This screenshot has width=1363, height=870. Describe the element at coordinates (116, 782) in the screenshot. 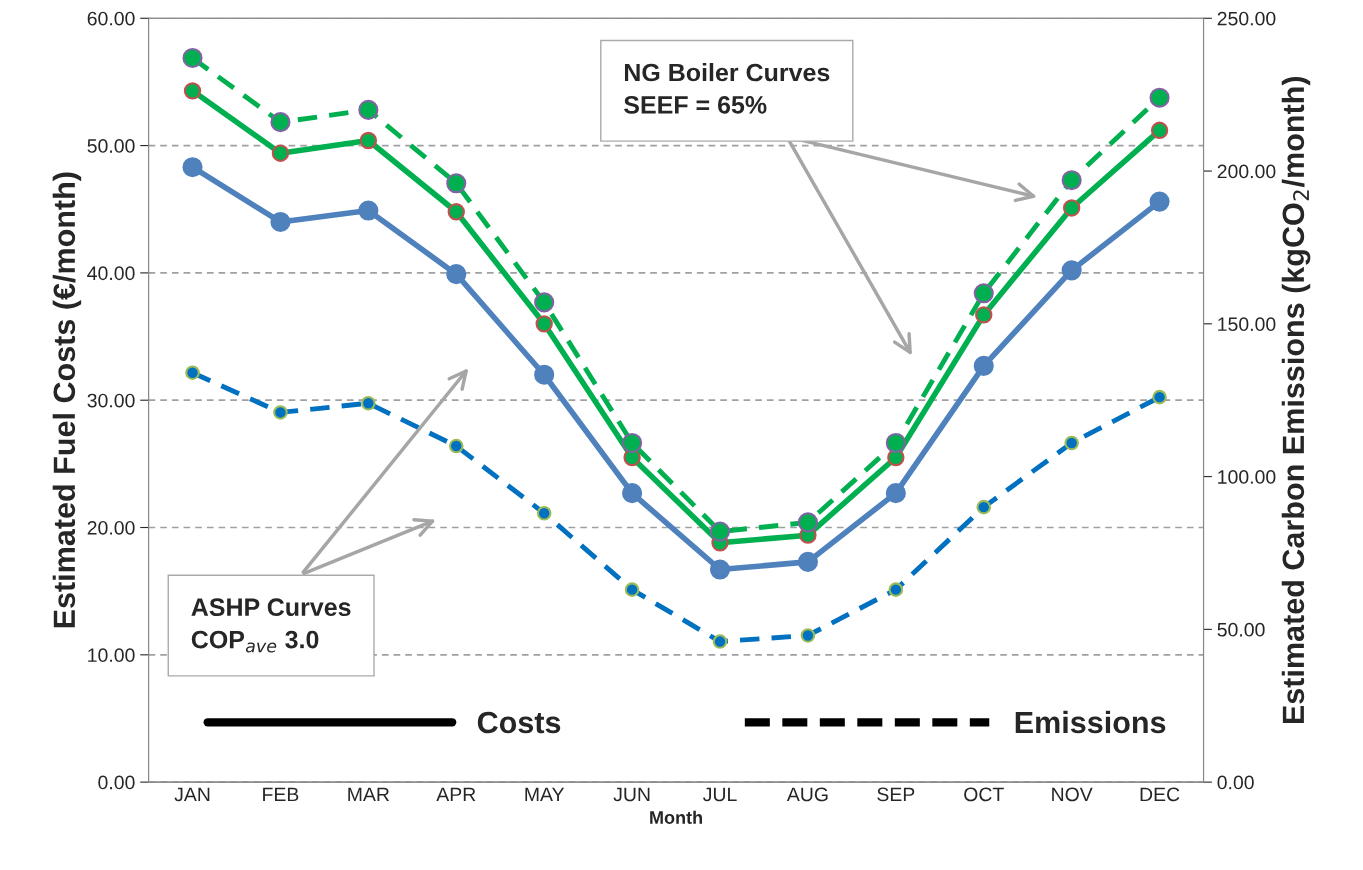

I see `y-tick-label: 0.00` at that location.